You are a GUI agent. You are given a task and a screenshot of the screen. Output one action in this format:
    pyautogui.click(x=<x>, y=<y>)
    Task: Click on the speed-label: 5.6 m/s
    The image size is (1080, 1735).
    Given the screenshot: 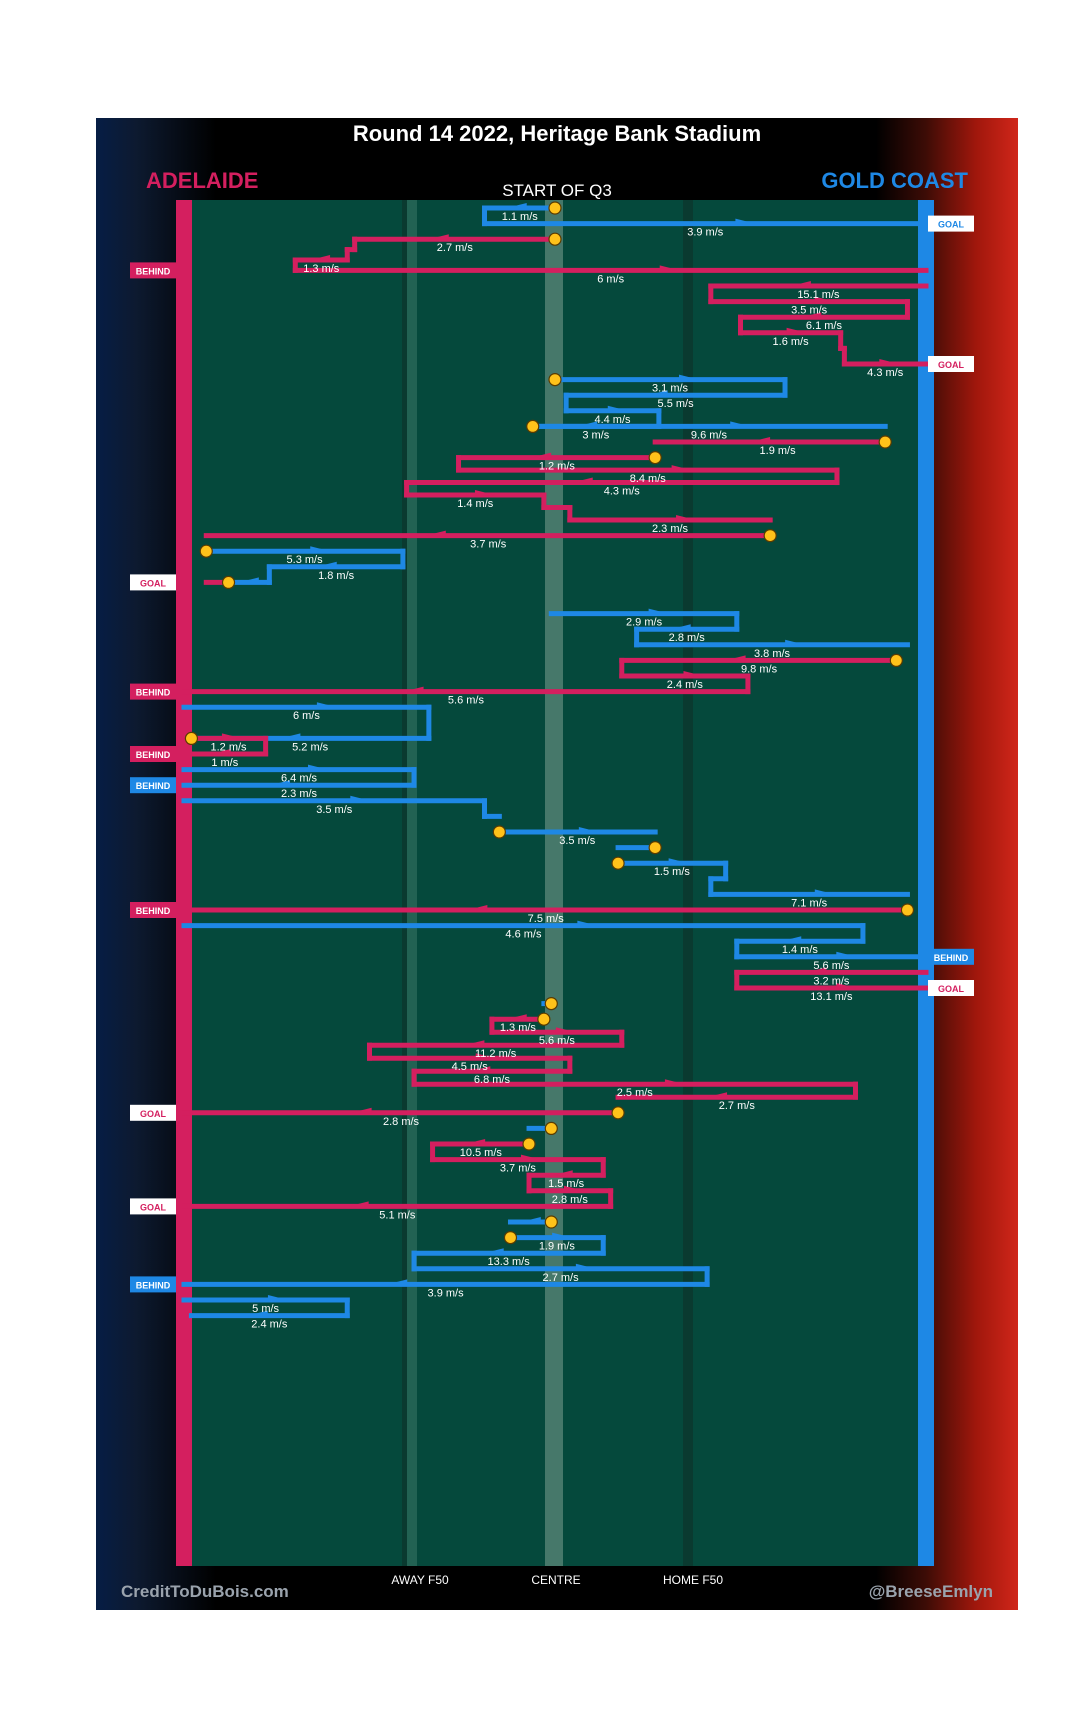 What is the action you would take?
    pyautogui.click(x=831, y=966)
    